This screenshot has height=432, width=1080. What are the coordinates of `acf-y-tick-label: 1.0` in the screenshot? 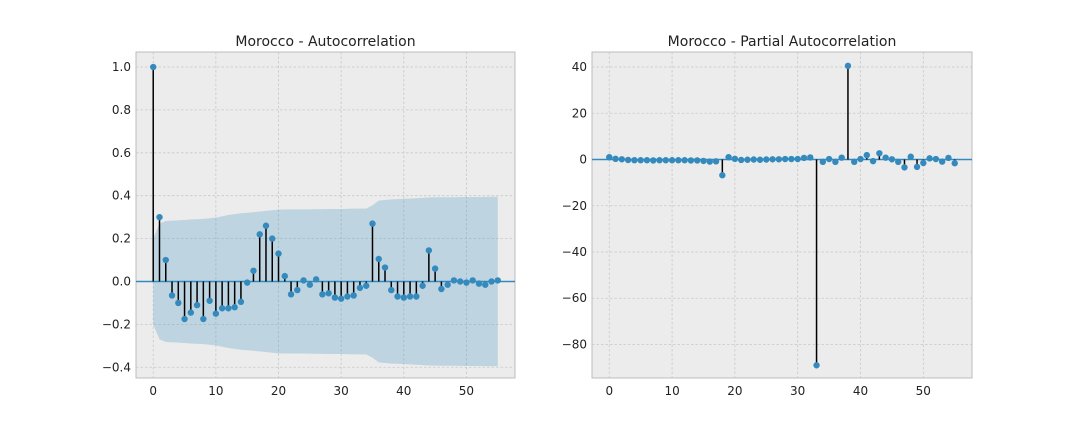 It's located at (121, 67).